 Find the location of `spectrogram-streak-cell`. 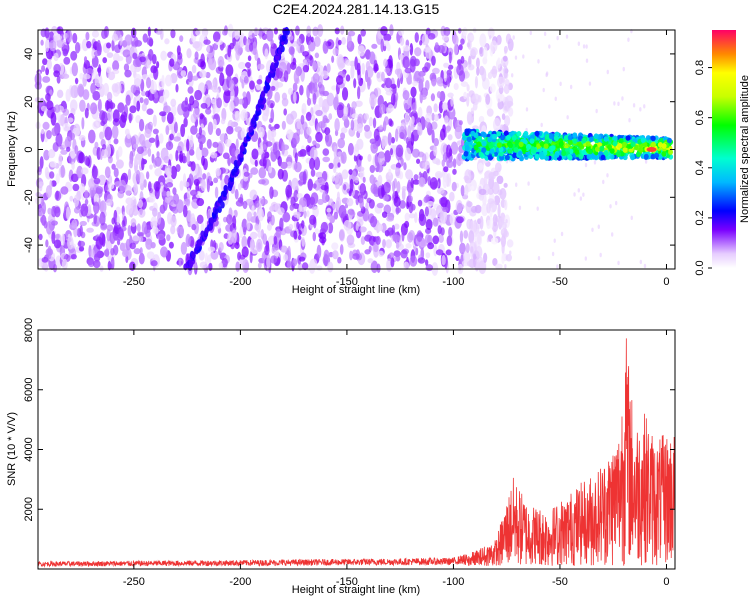

spectrogram-streak-cell is located at coordinates (273, 66).